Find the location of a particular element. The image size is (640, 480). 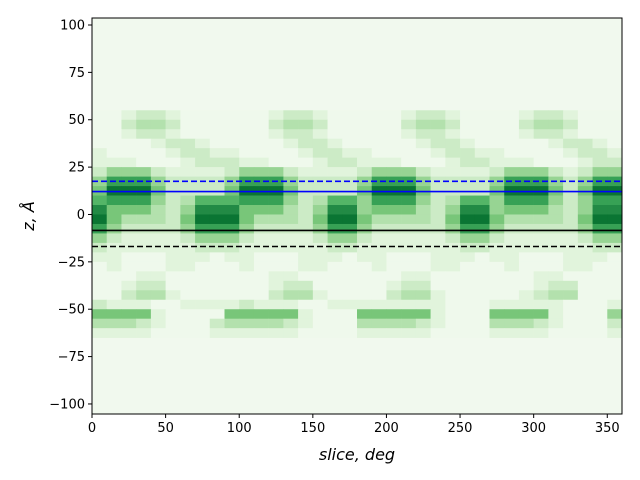

y-tick-label: 100 is located at coordinates (72, 26).